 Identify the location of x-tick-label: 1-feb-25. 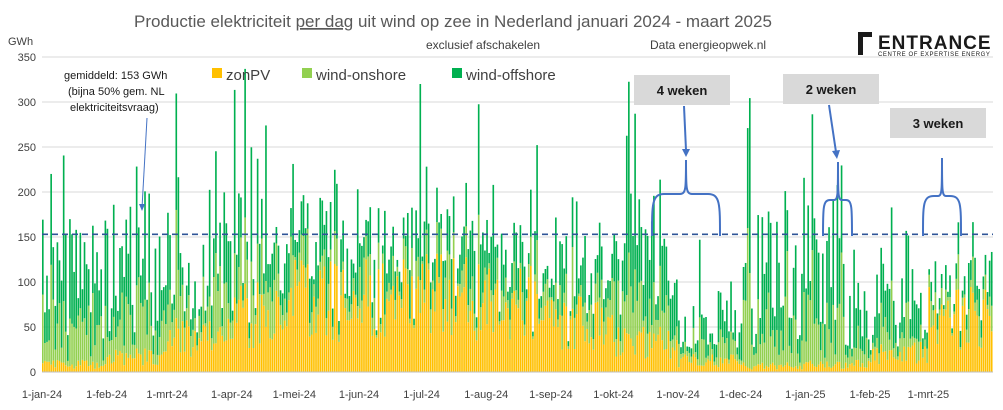
(869, 395).